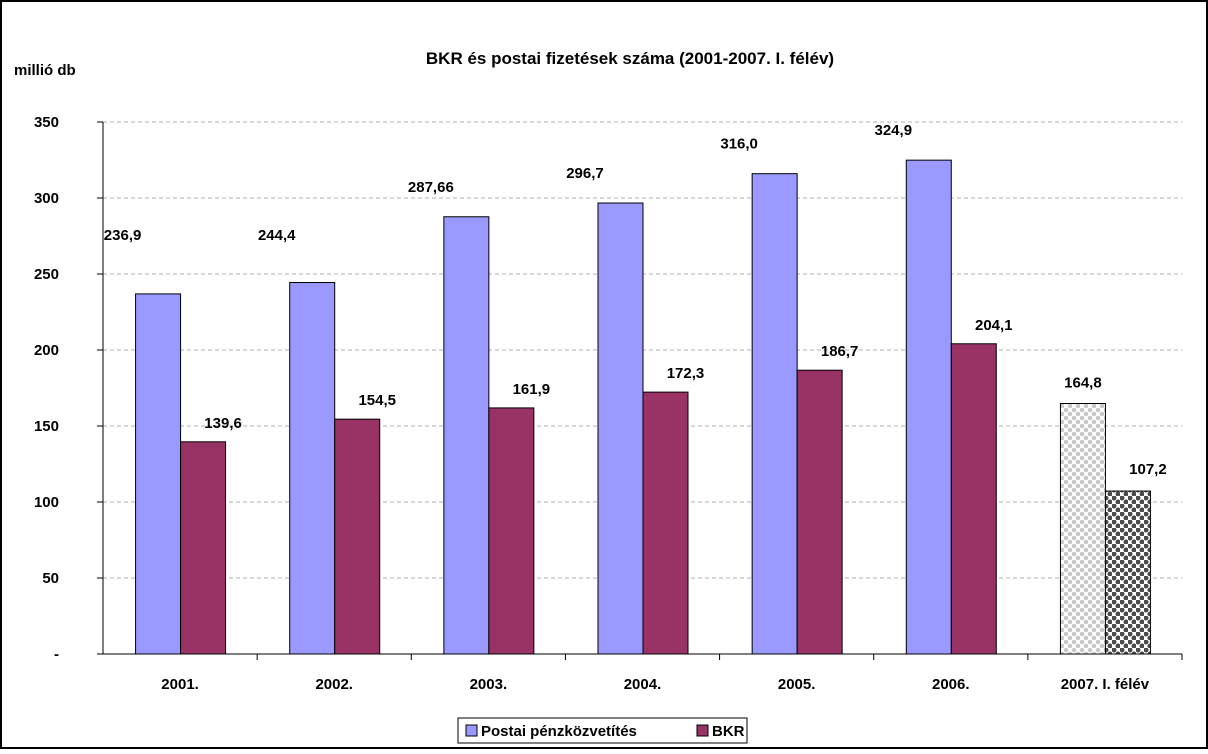  Describe the element at coordinates (559, 731) in the screenshot. I see `legend-label-postai: Postai pénzközvetítés` at that location.